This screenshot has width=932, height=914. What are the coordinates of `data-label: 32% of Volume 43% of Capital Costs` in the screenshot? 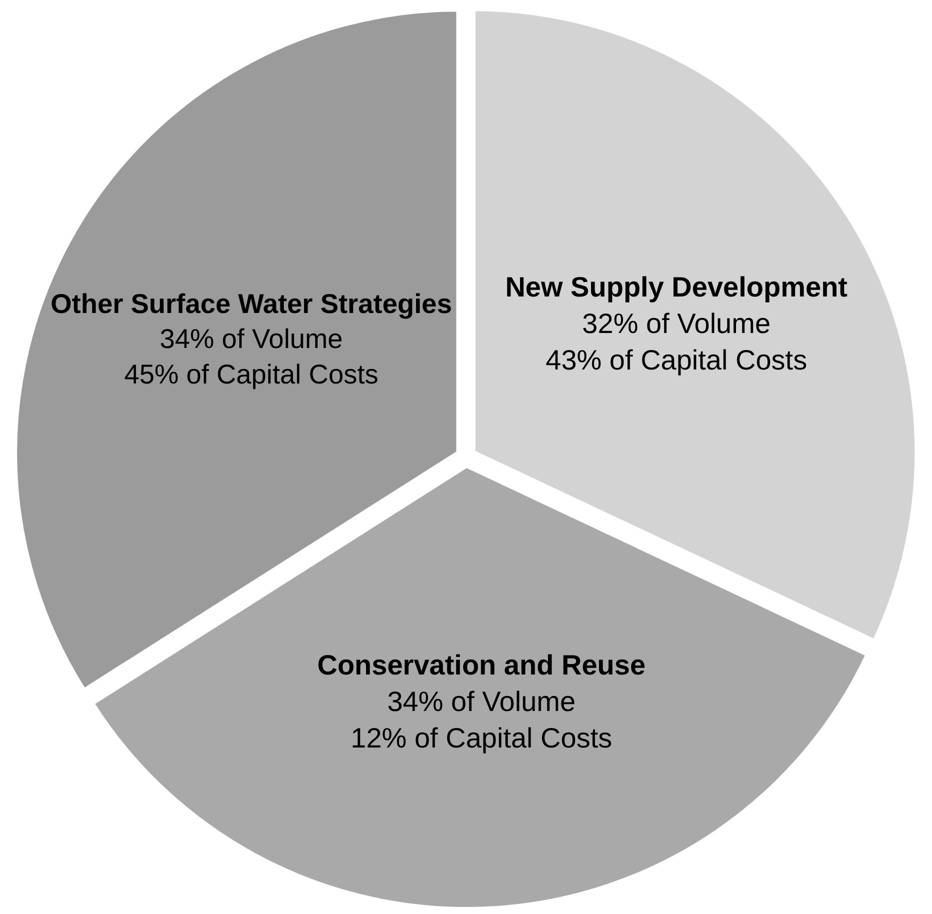 It's located at (677, 342).